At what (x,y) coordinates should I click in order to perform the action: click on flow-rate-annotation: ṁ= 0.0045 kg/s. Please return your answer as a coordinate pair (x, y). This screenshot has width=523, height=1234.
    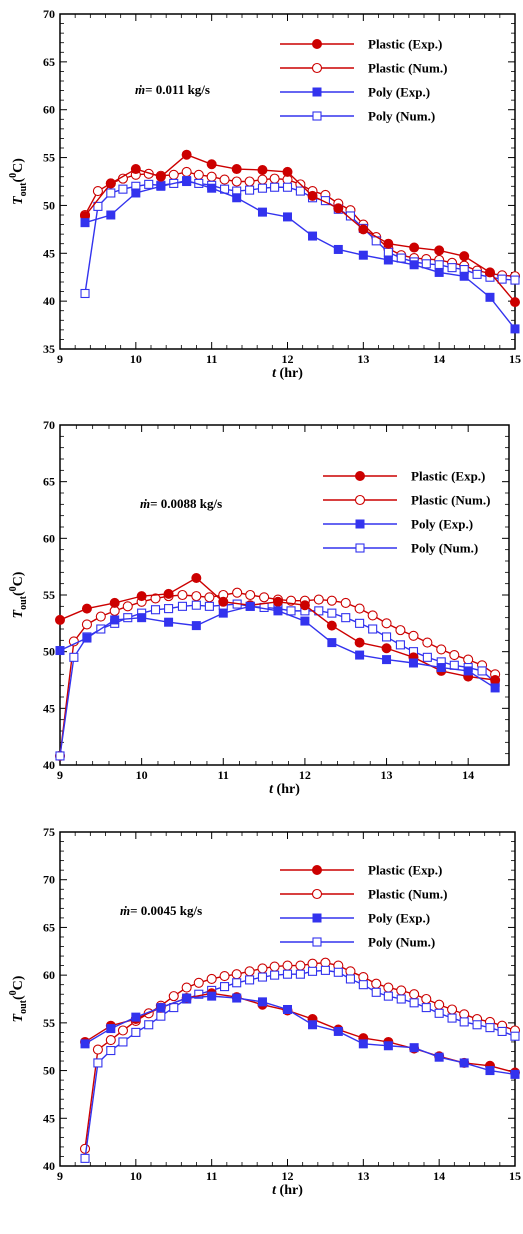
    Looking at the image, I should click on (161, 910).